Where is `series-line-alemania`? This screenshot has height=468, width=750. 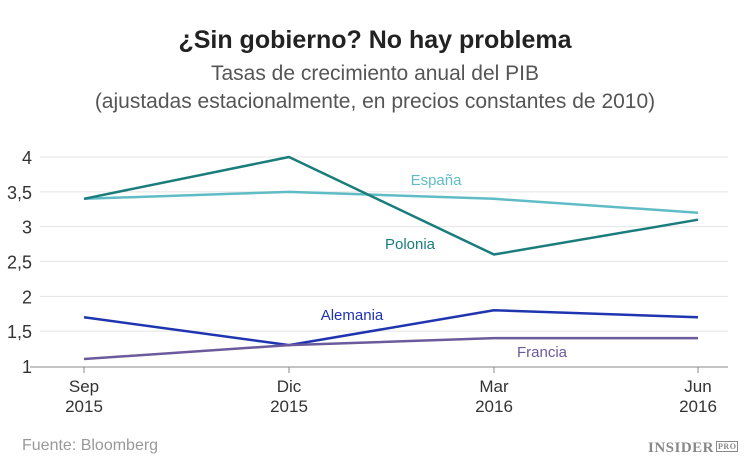
series-line-alemania is located at coordinates (391, 328).